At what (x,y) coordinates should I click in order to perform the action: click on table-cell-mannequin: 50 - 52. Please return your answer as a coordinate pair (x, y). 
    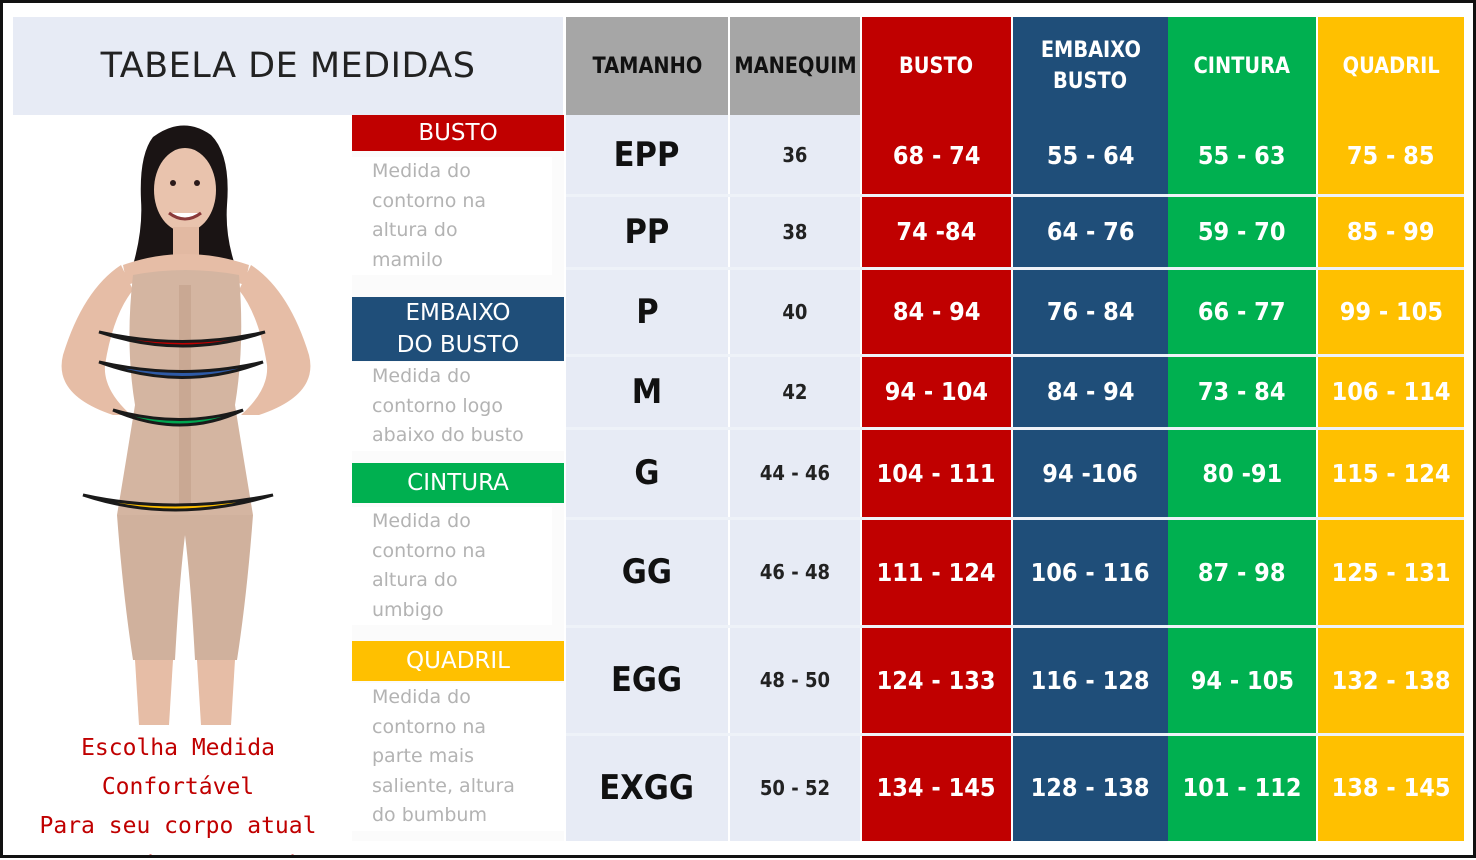
    Looking at the image, I should click on (795, 787).